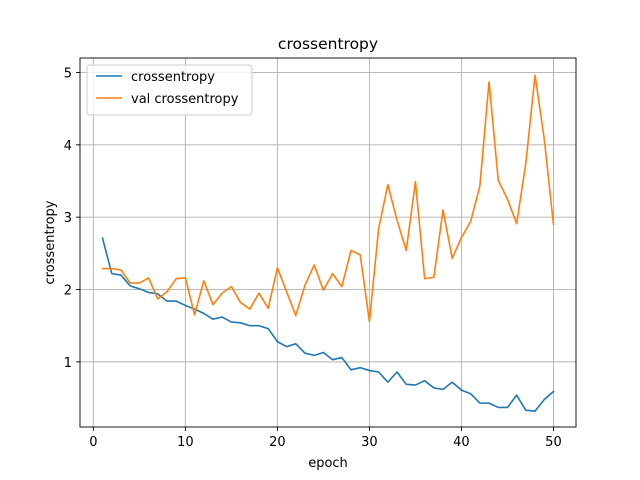 Image resolution: width=640 pixels, height=480 pixels. I want to click on x-tick-label: 20, so click(277, 442).